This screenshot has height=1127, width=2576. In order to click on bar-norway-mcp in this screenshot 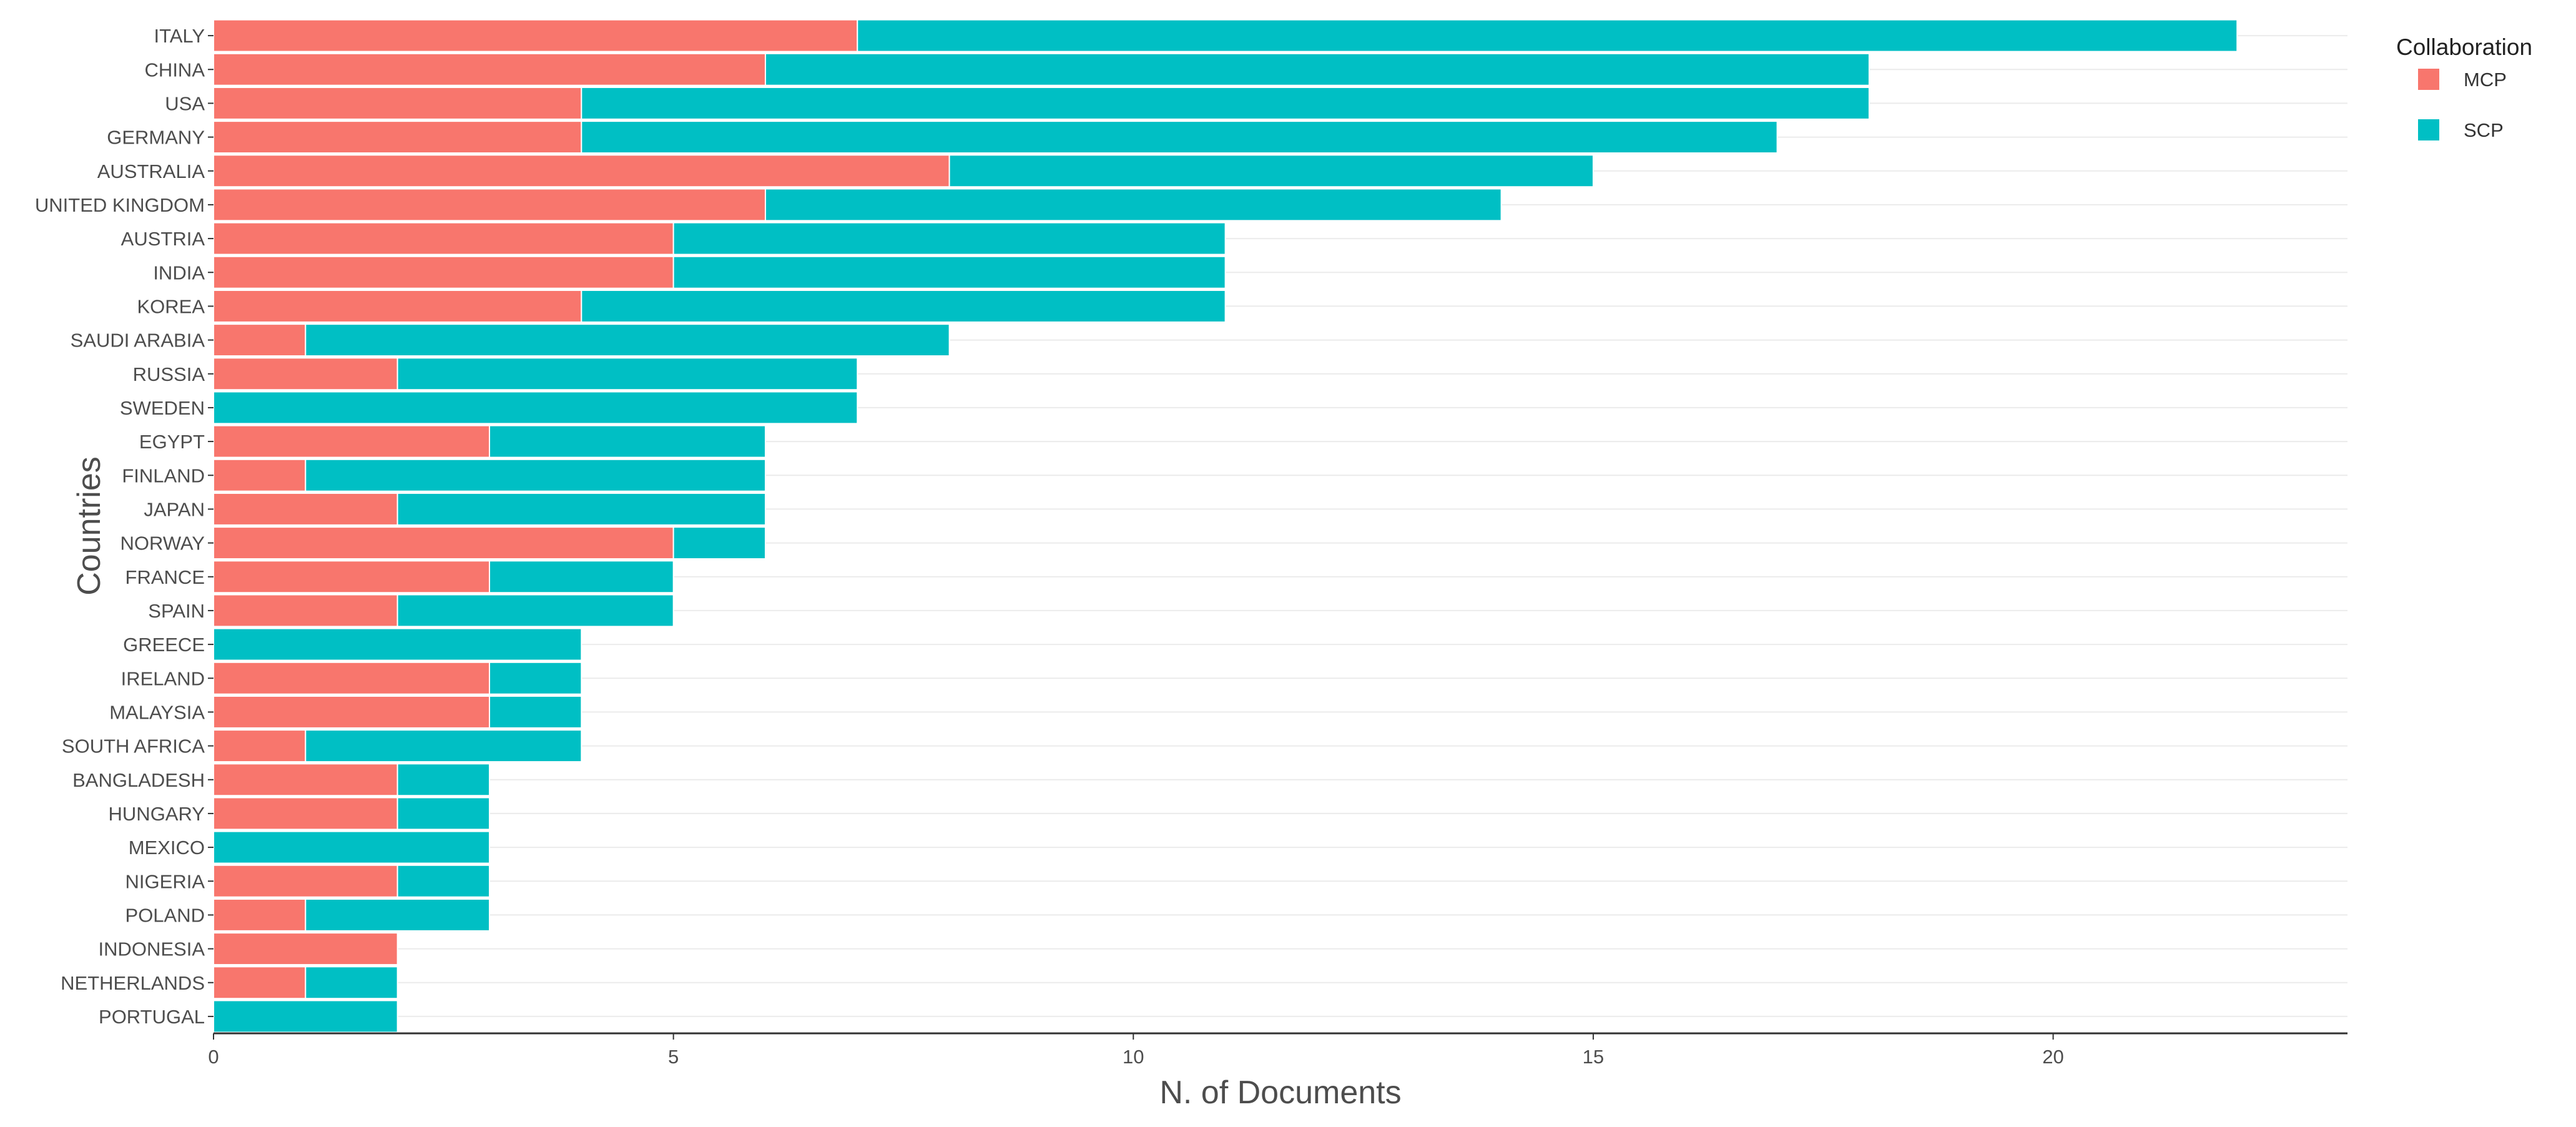, I will do `click(443, 543)`.